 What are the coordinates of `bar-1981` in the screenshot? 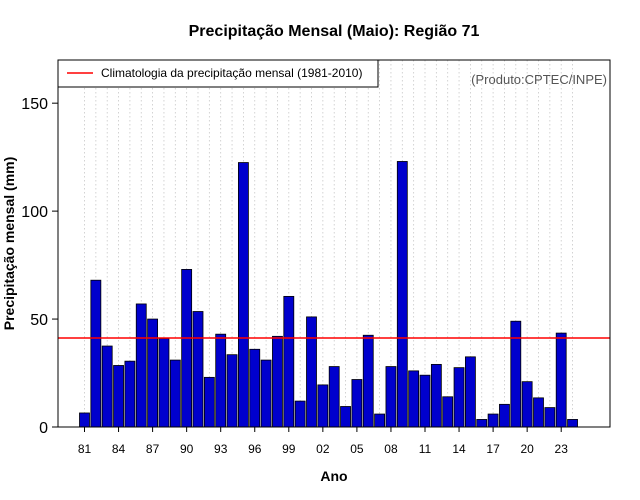 It's located at (84, 420).